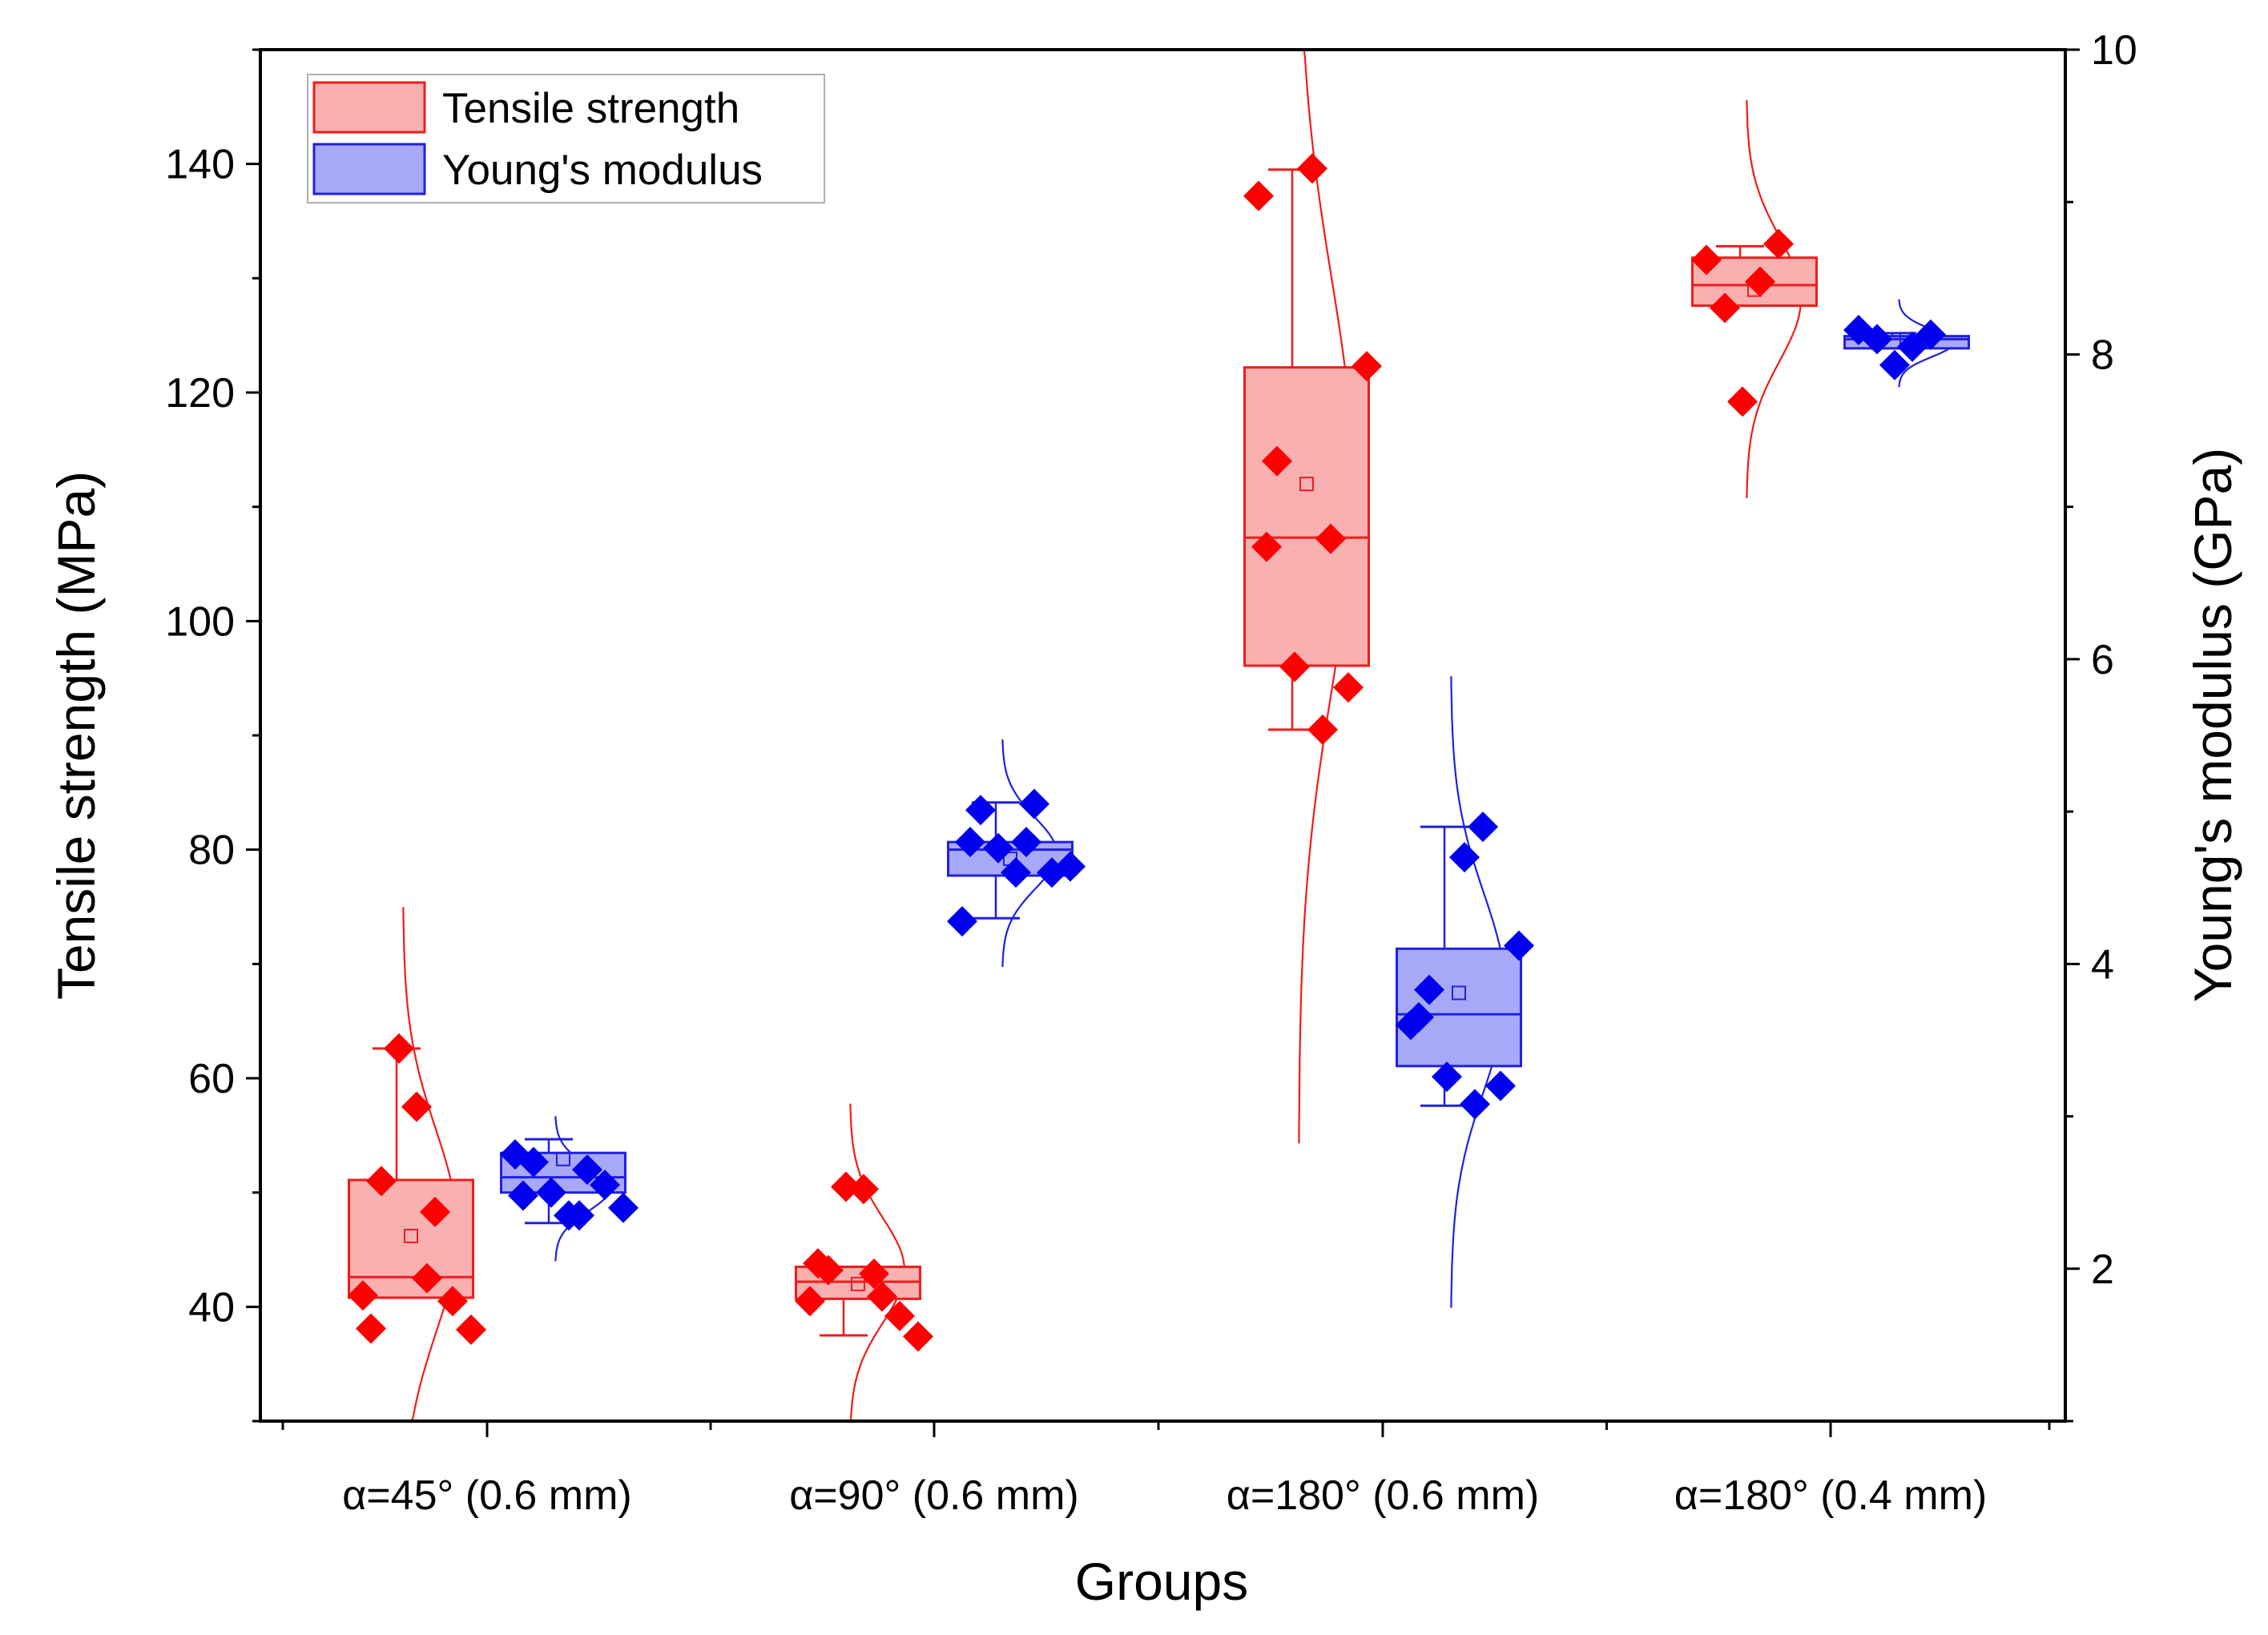 This screenshot has height=1635, width=2268. I want to click on right-tick-label: 10, so click(2114, 50).